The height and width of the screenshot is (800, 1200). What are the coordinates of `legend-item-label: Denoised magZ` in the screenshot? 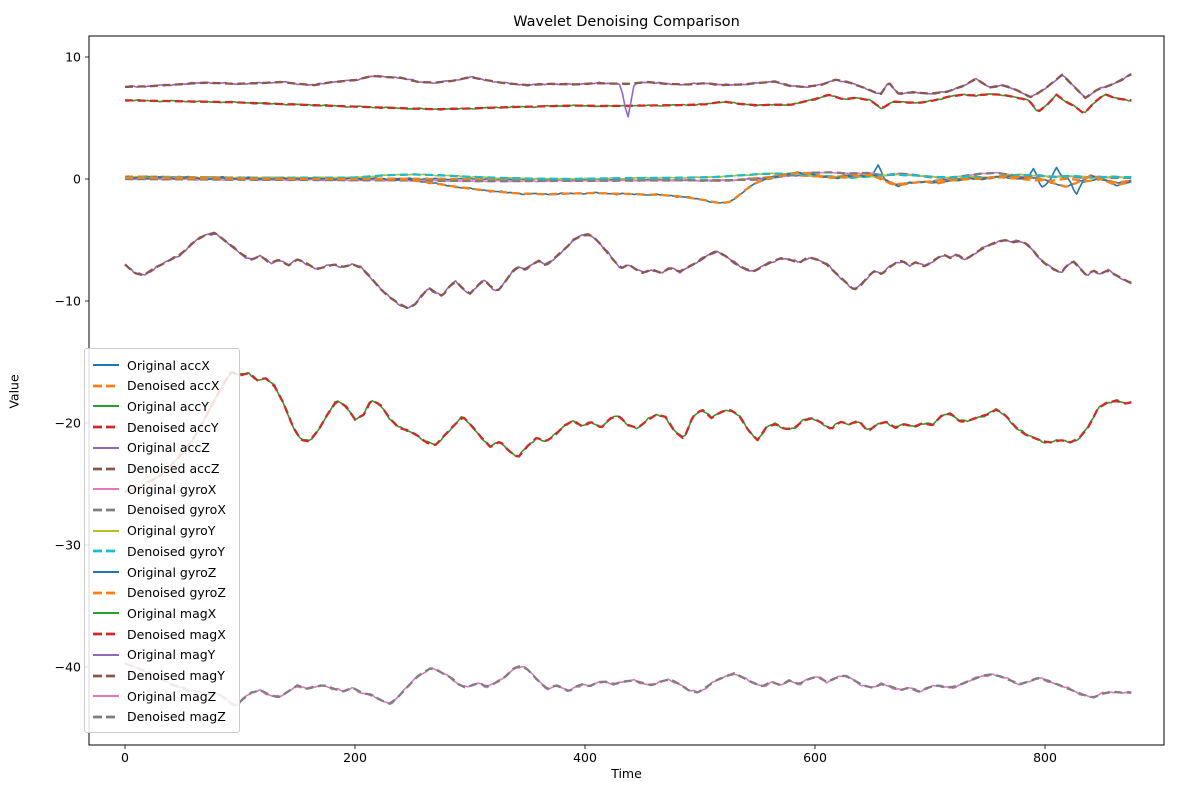 It's located at (176, 717).